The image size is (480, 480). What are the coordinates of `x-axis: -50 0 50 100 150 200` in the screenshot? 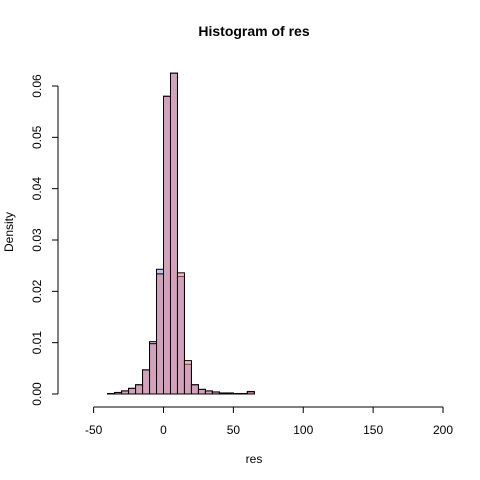 It's located at (269, 421).